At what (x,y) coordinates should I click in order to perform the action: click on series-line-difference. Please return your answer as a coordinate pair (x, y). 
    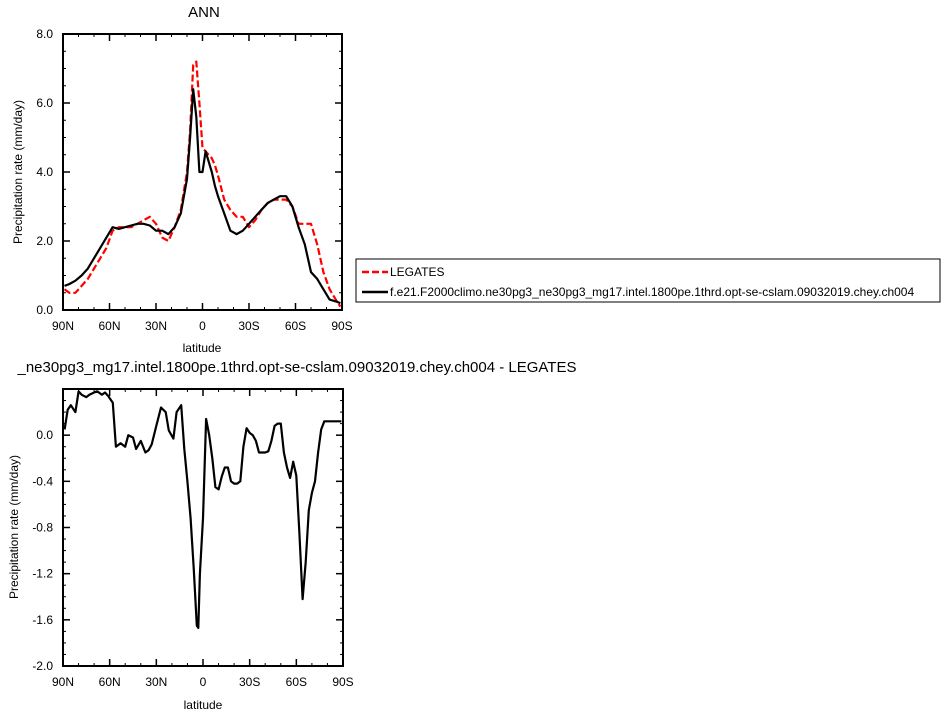
    Looking at the image, I should click on (202, 510).